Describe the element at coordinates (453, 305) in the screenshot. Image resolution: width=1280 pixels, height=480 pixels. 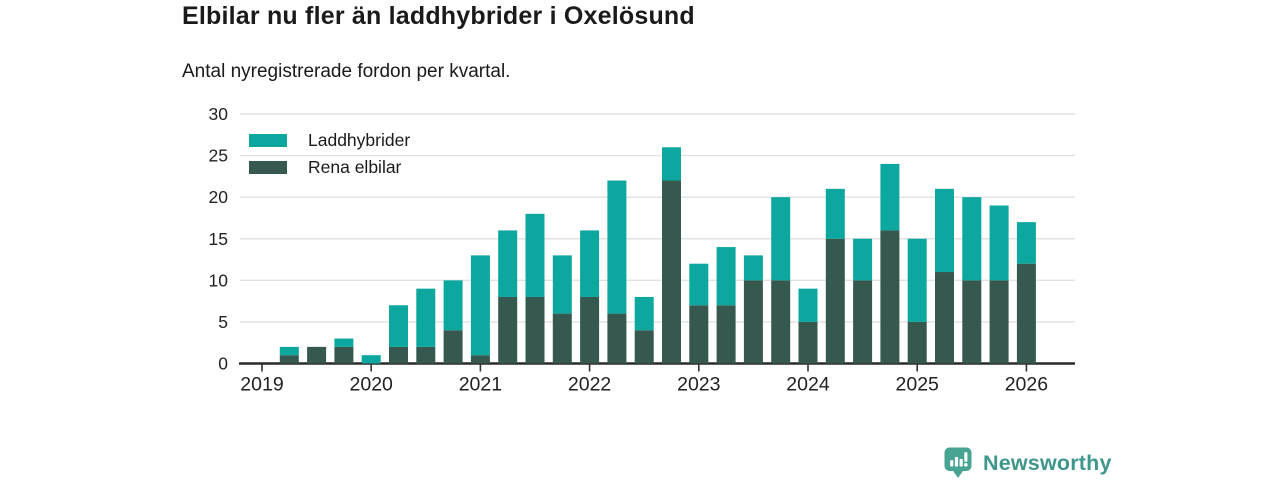
I see `bar-2020-q4-laddhybrider-segment` at that location.